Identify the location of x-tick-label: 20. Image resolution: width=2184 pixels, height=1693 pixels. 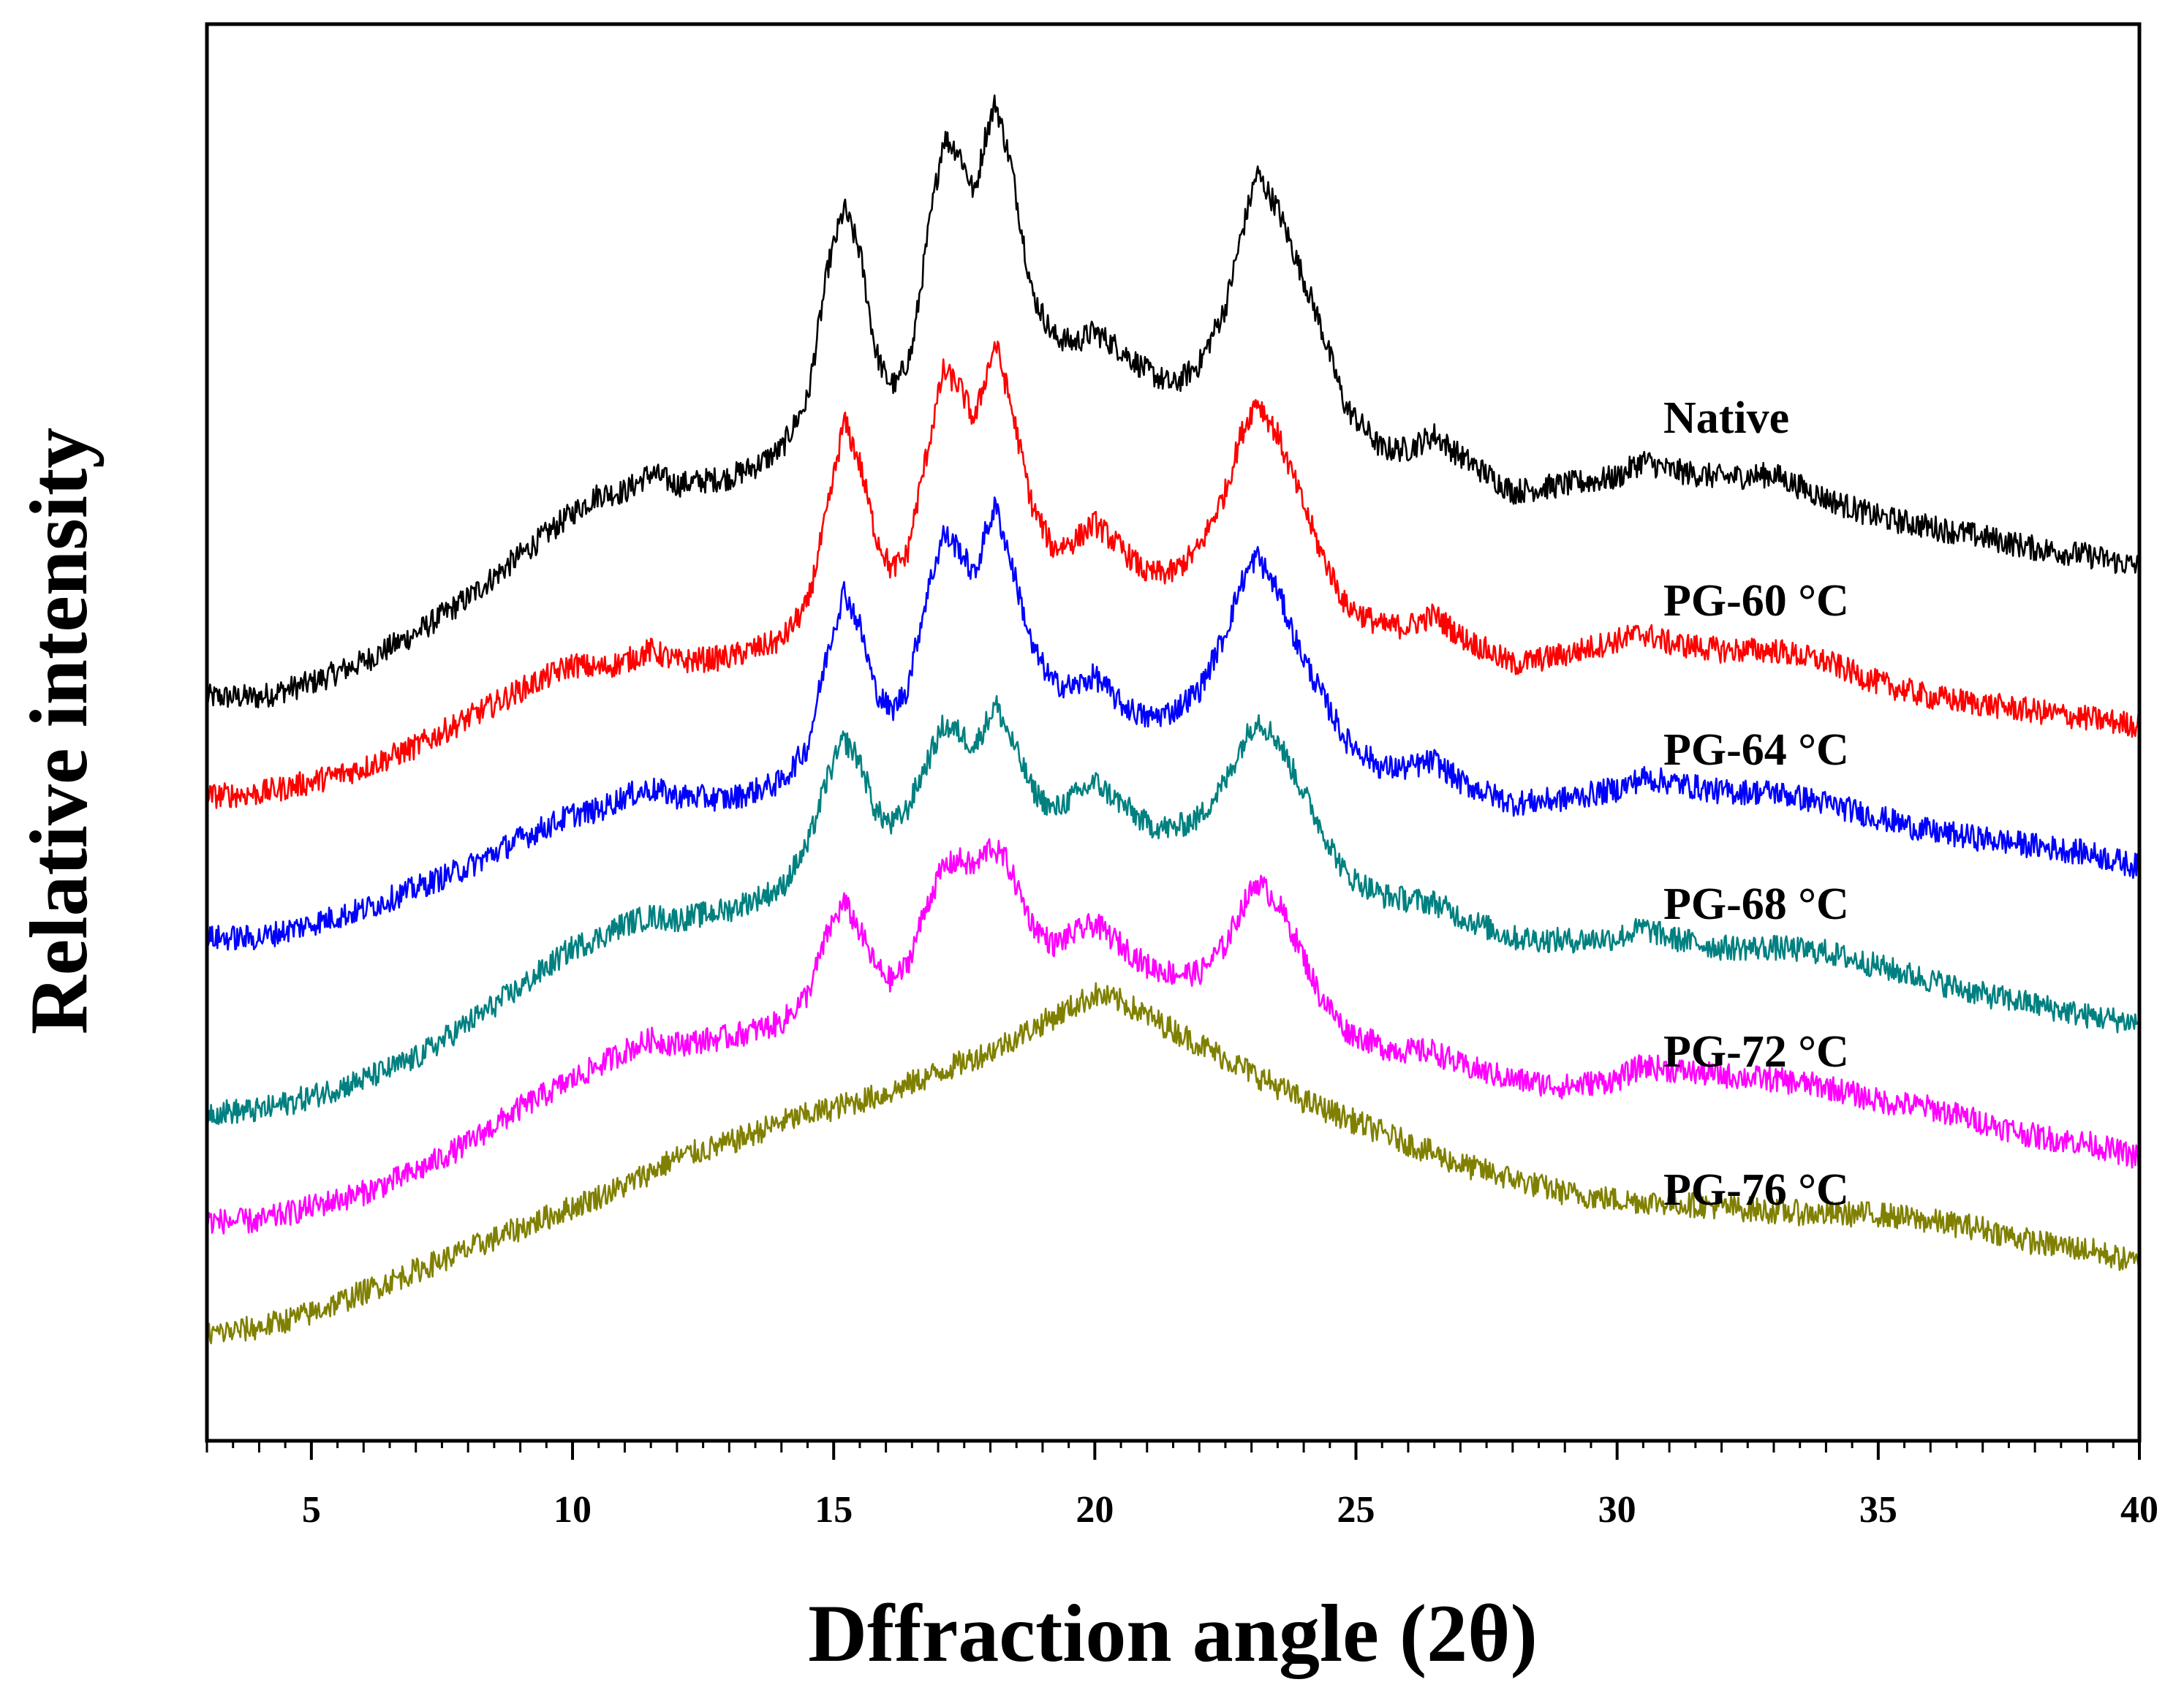
(1095, 1510).